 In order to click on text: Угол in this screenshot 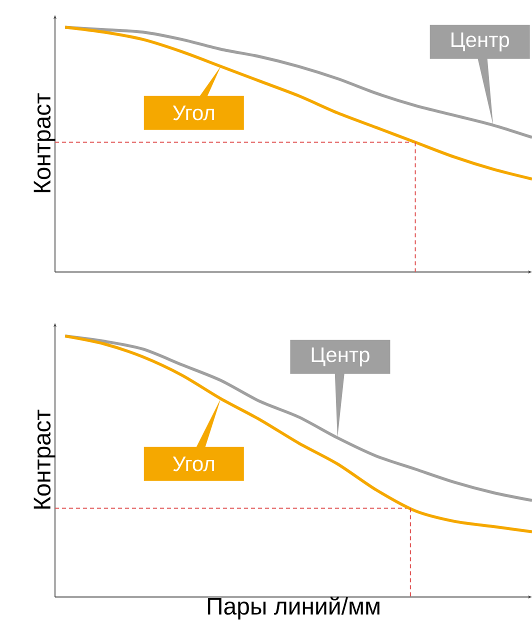, I will do `click(193, 464)`.